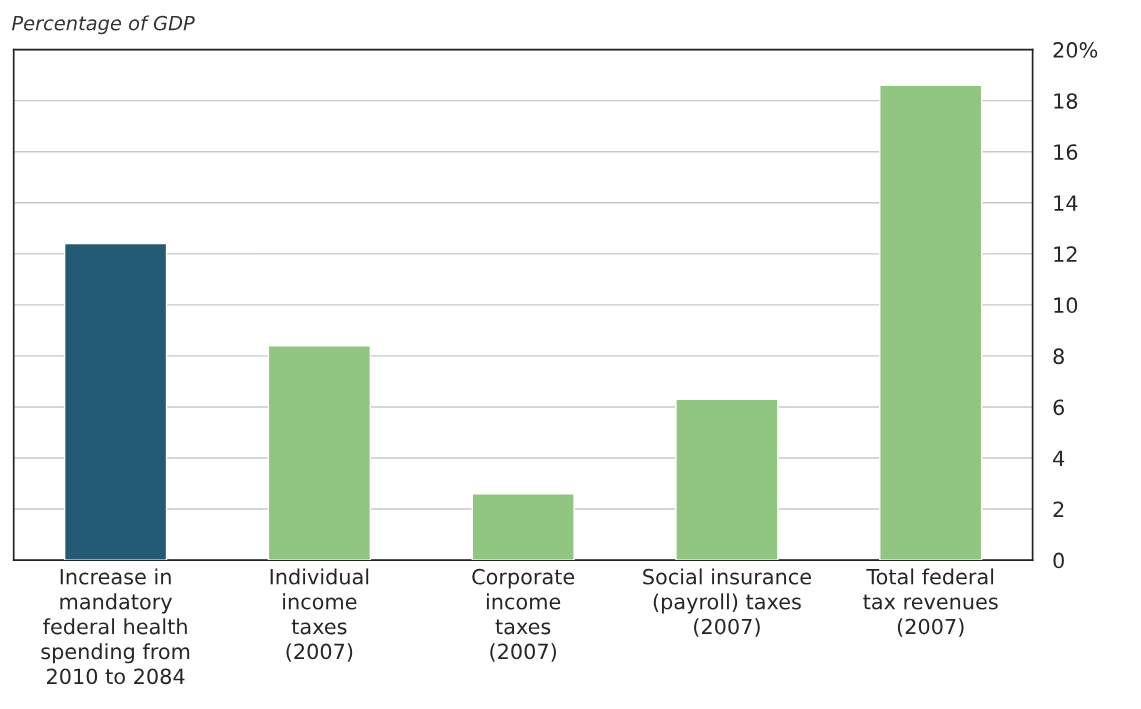  What do you see at coordinates (103, 25) in the screenshot?
I see `y-axis-title: Percentage of GDP` at bounding box center [103, 25].